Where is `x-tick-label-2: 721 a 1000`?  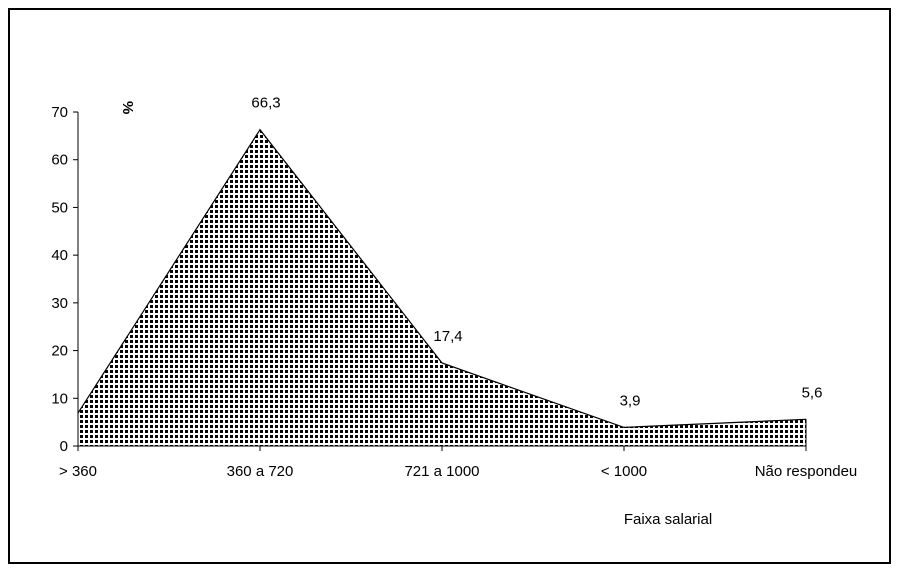
x-tick-label-2: 721 a 1000 is located at coordinates (441, 471).